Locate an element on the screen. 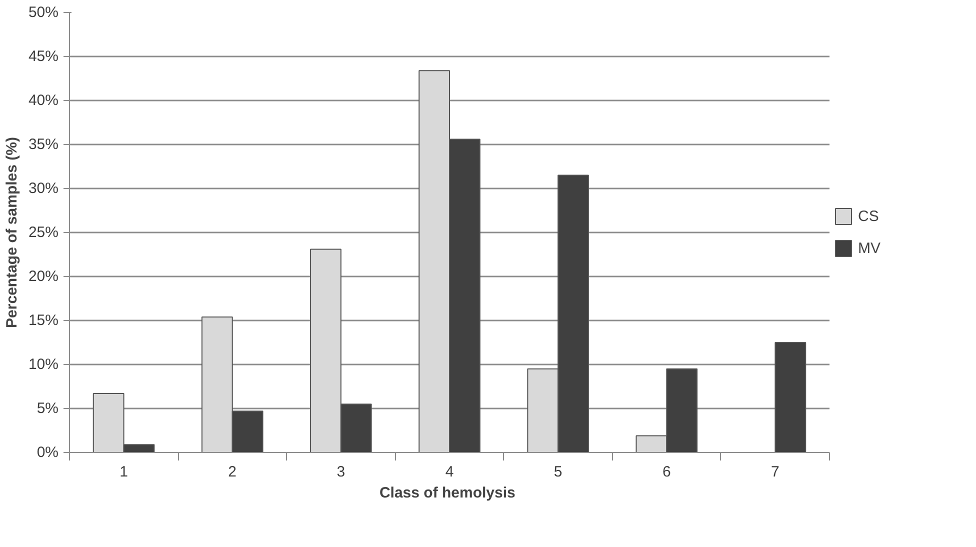 This screenshot has width=976, height=547. y-tick-label: 25% is located at coordinates (43, 232).